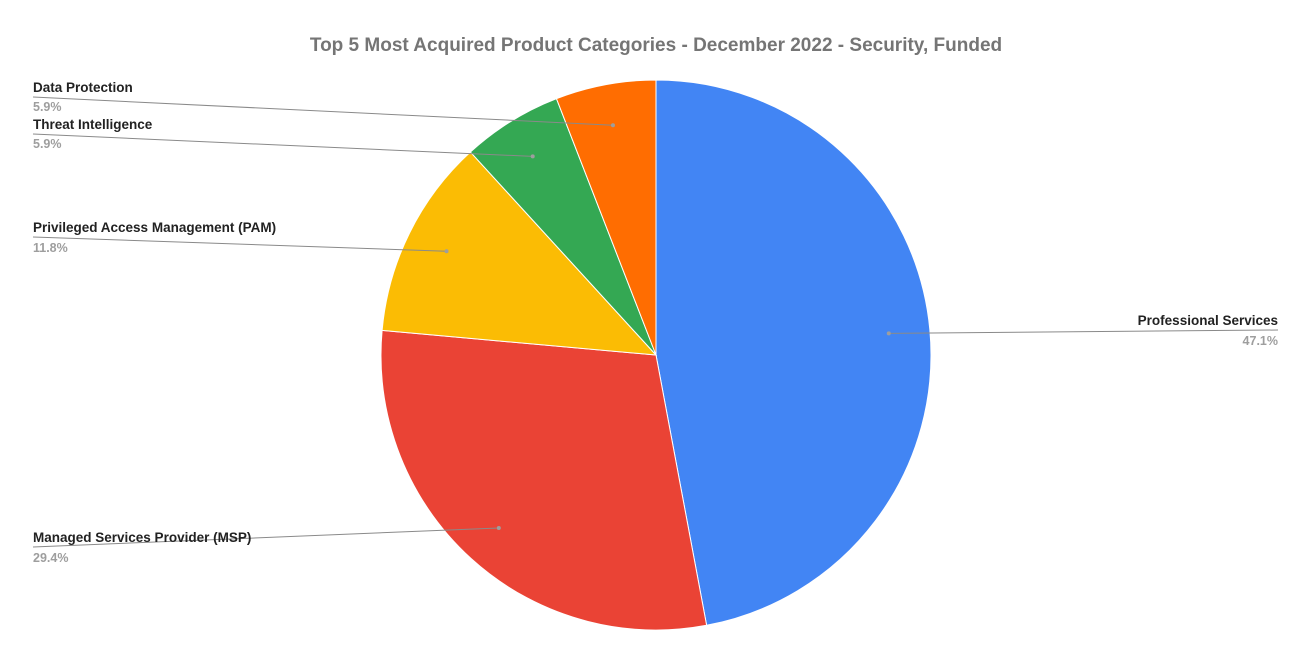 The image size is (1312, 663). What do you see at coordinates (606, 217) in the screenshot?
I see `pie-slice-data-protection` at bounding box center [606, 217].